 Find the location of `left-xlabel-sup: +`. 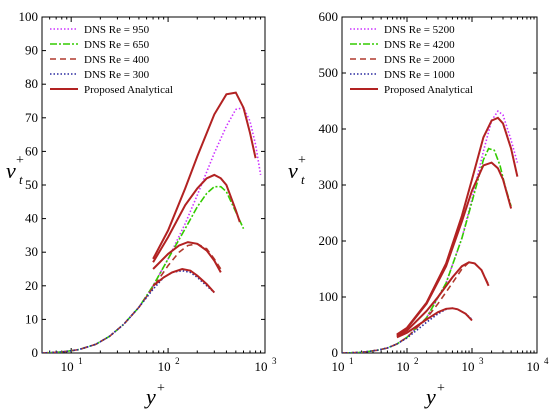

left-xlabel-sup: + is located at coordinates (161, 388).